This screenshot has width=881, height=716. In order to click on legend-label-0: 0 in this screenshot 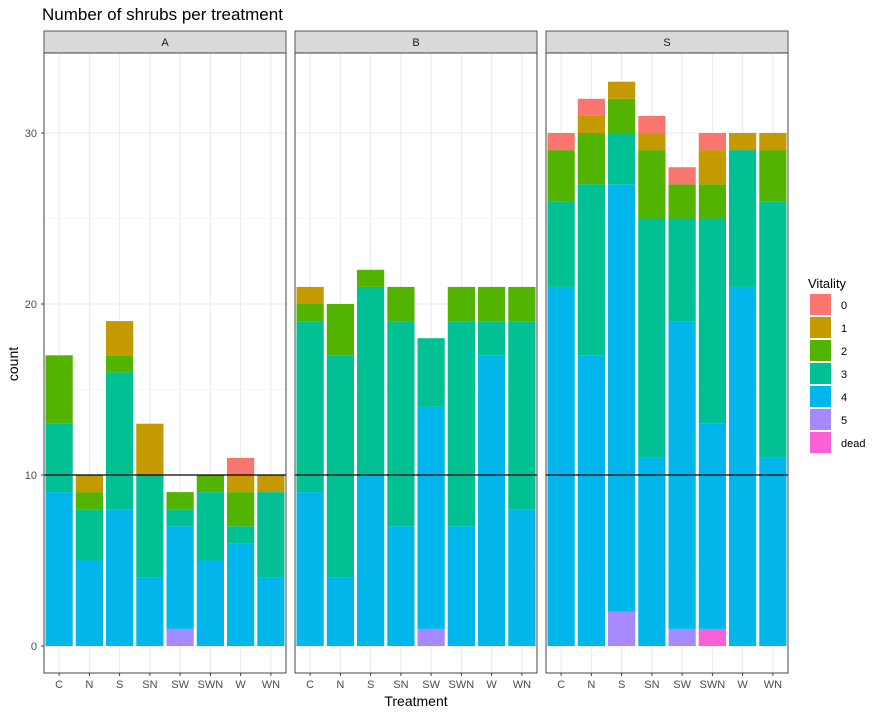, I will do `click(844, 306)`.